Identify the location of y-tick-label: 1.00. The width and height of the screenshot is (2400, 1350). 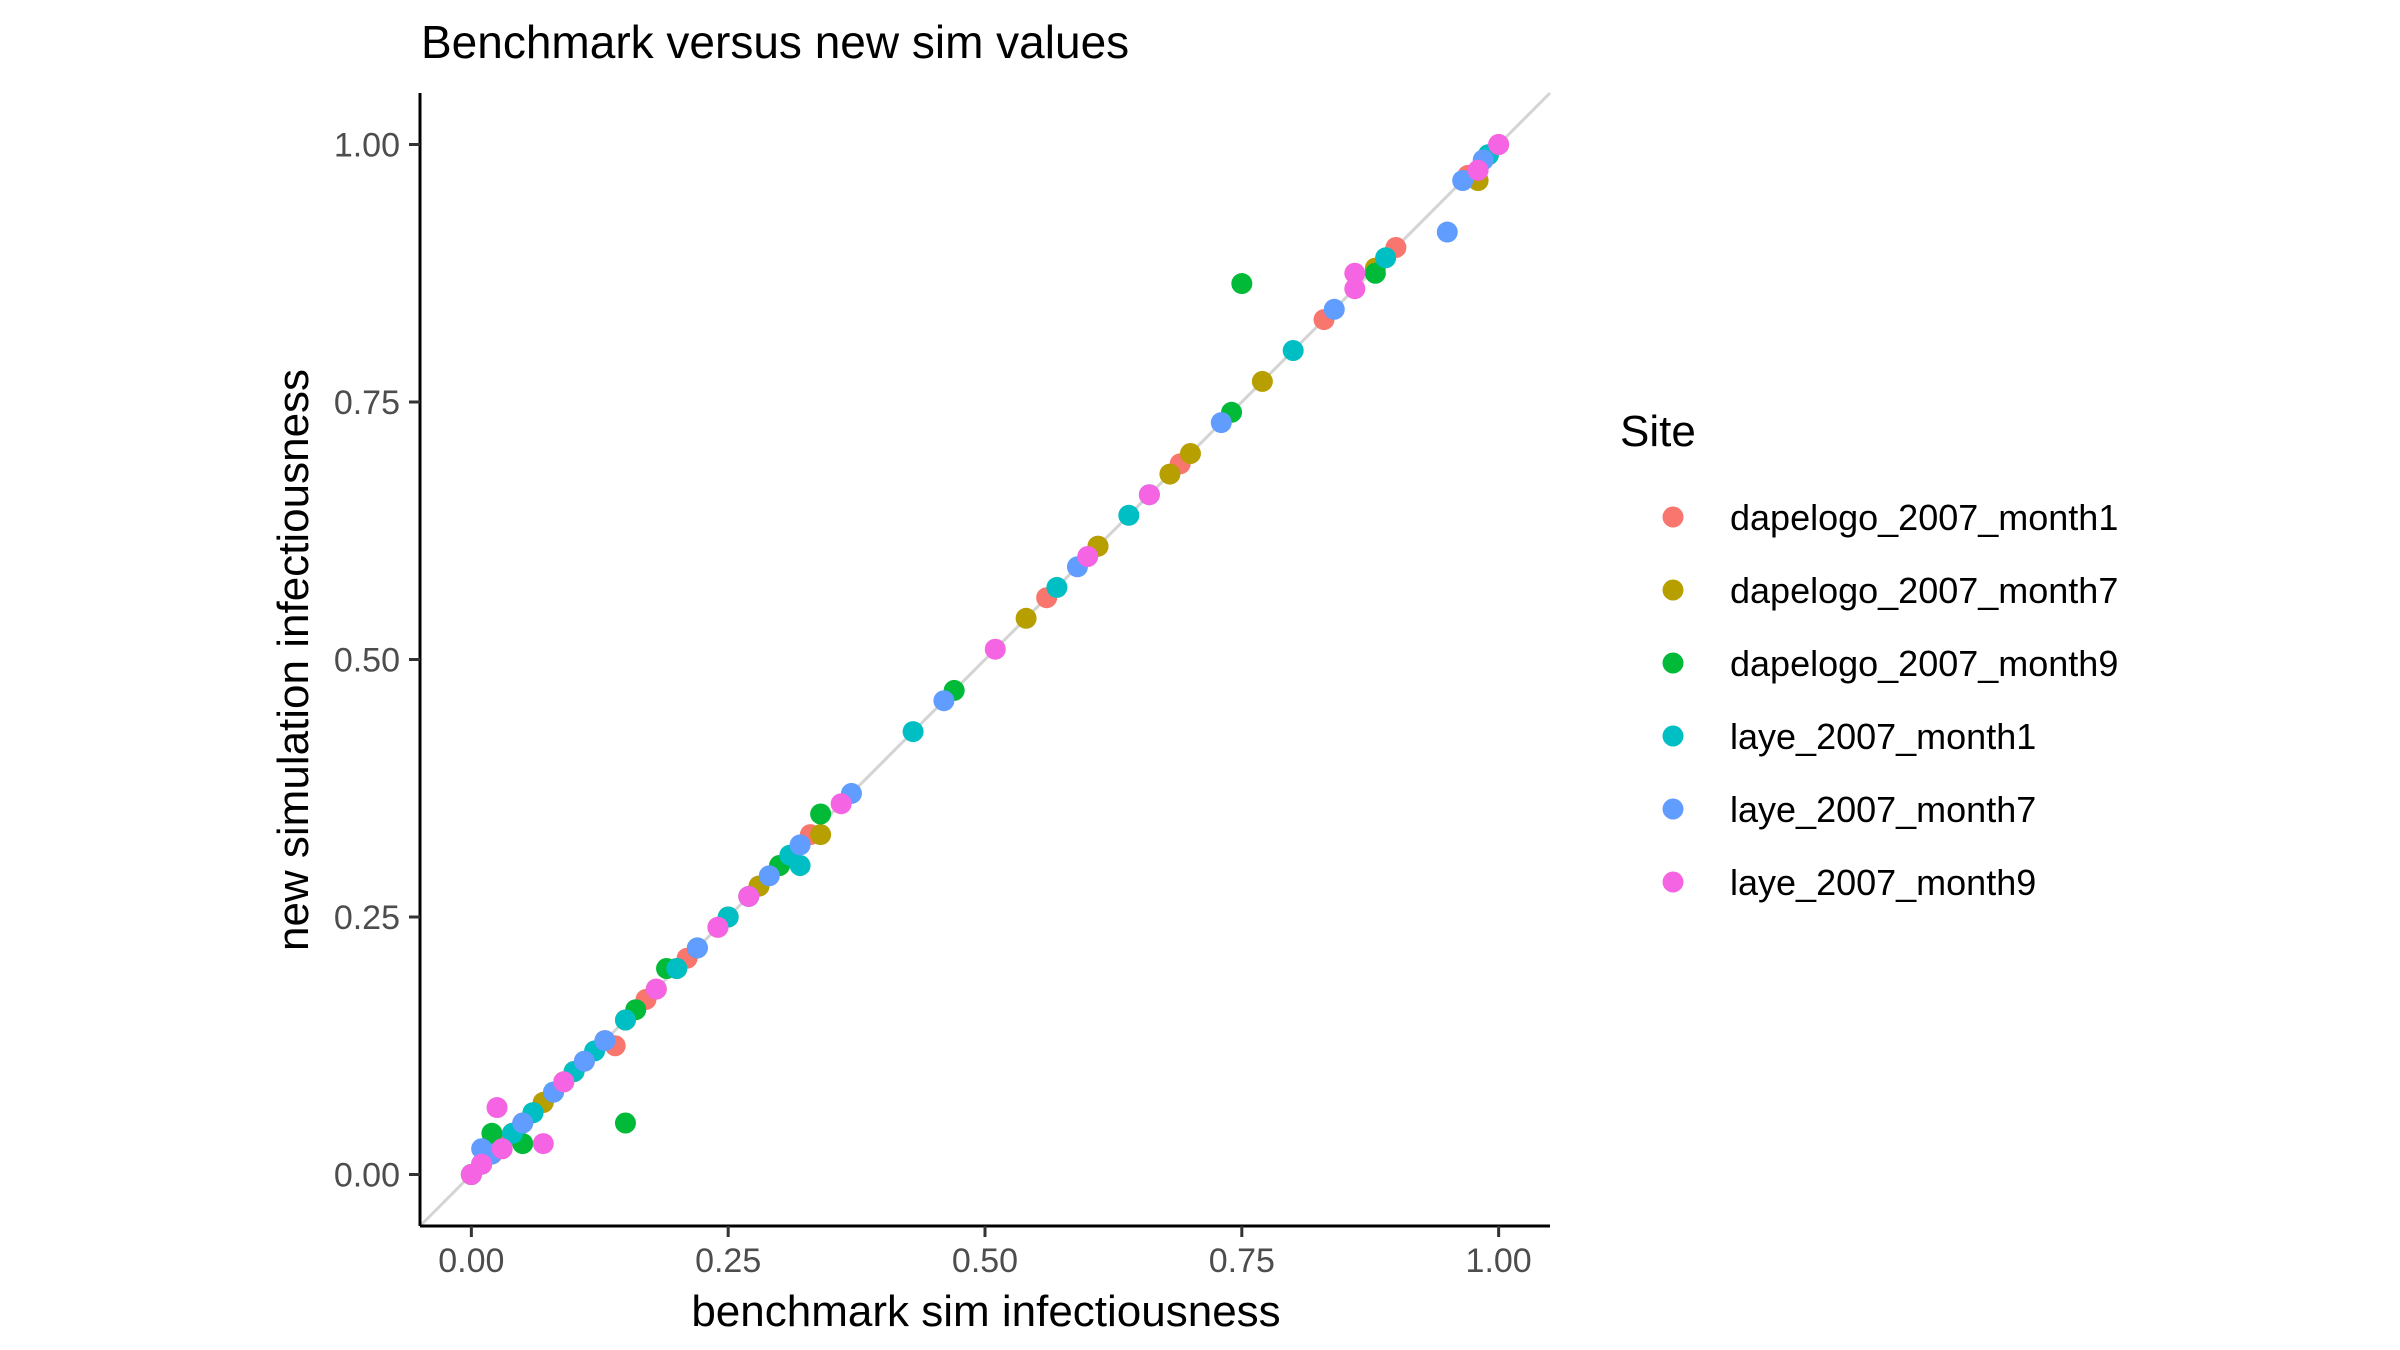
(367, 146).